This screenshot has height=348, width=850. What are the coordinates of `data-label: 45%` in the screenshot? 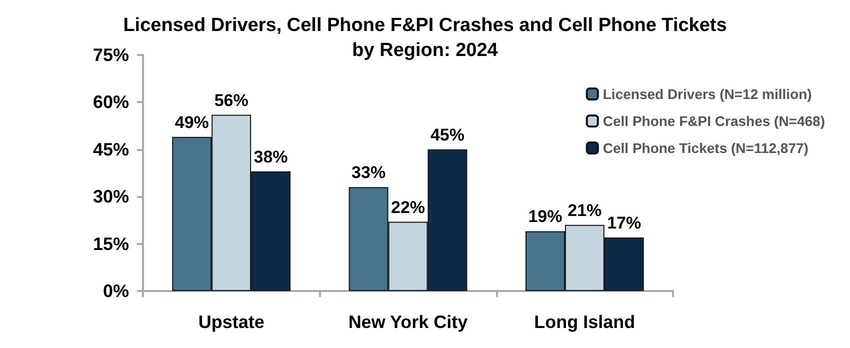 It's located at (447, 134).